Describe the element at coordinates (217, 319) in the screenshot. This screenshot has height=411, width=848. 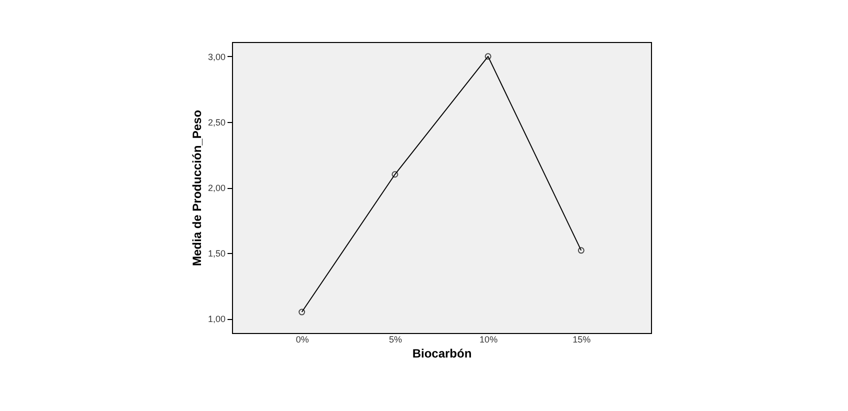
I see `y-tick-label: 1,00` at that location.